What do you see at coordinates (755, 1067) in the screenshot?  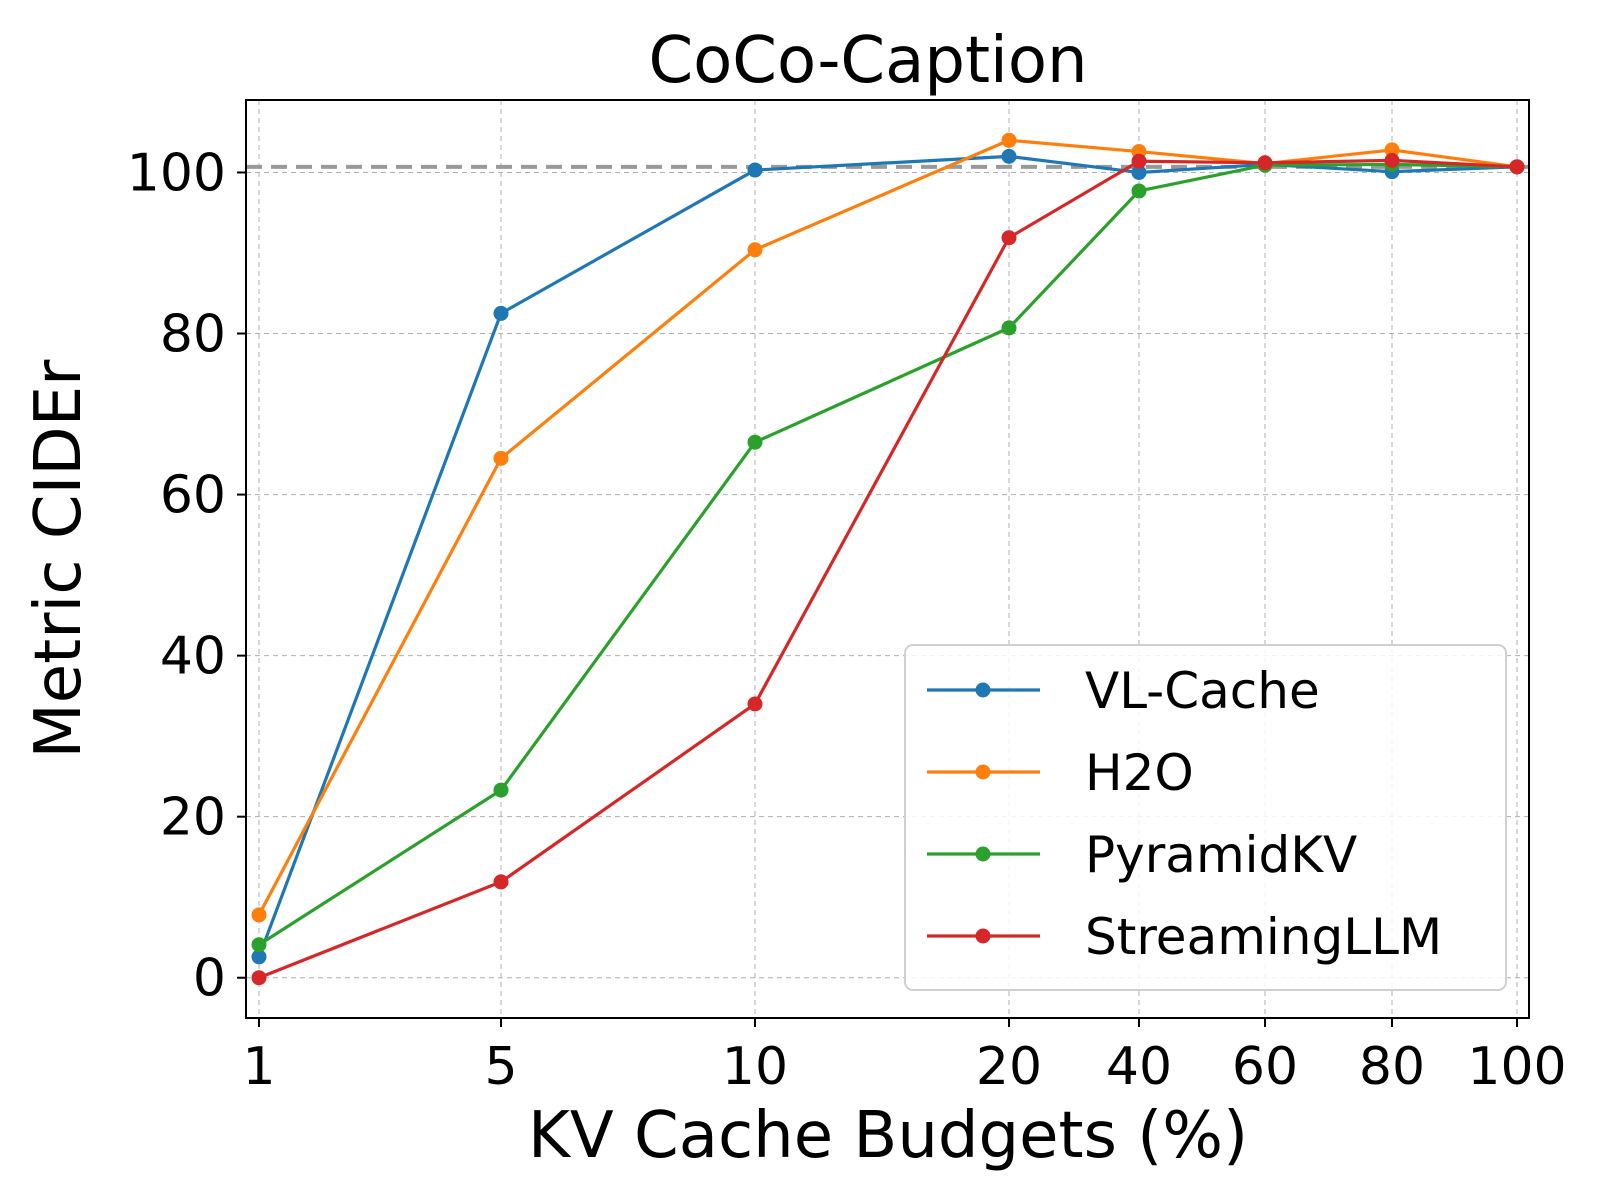 I see `x-tick-label-10: 10` at bounding box center [755, 1067].